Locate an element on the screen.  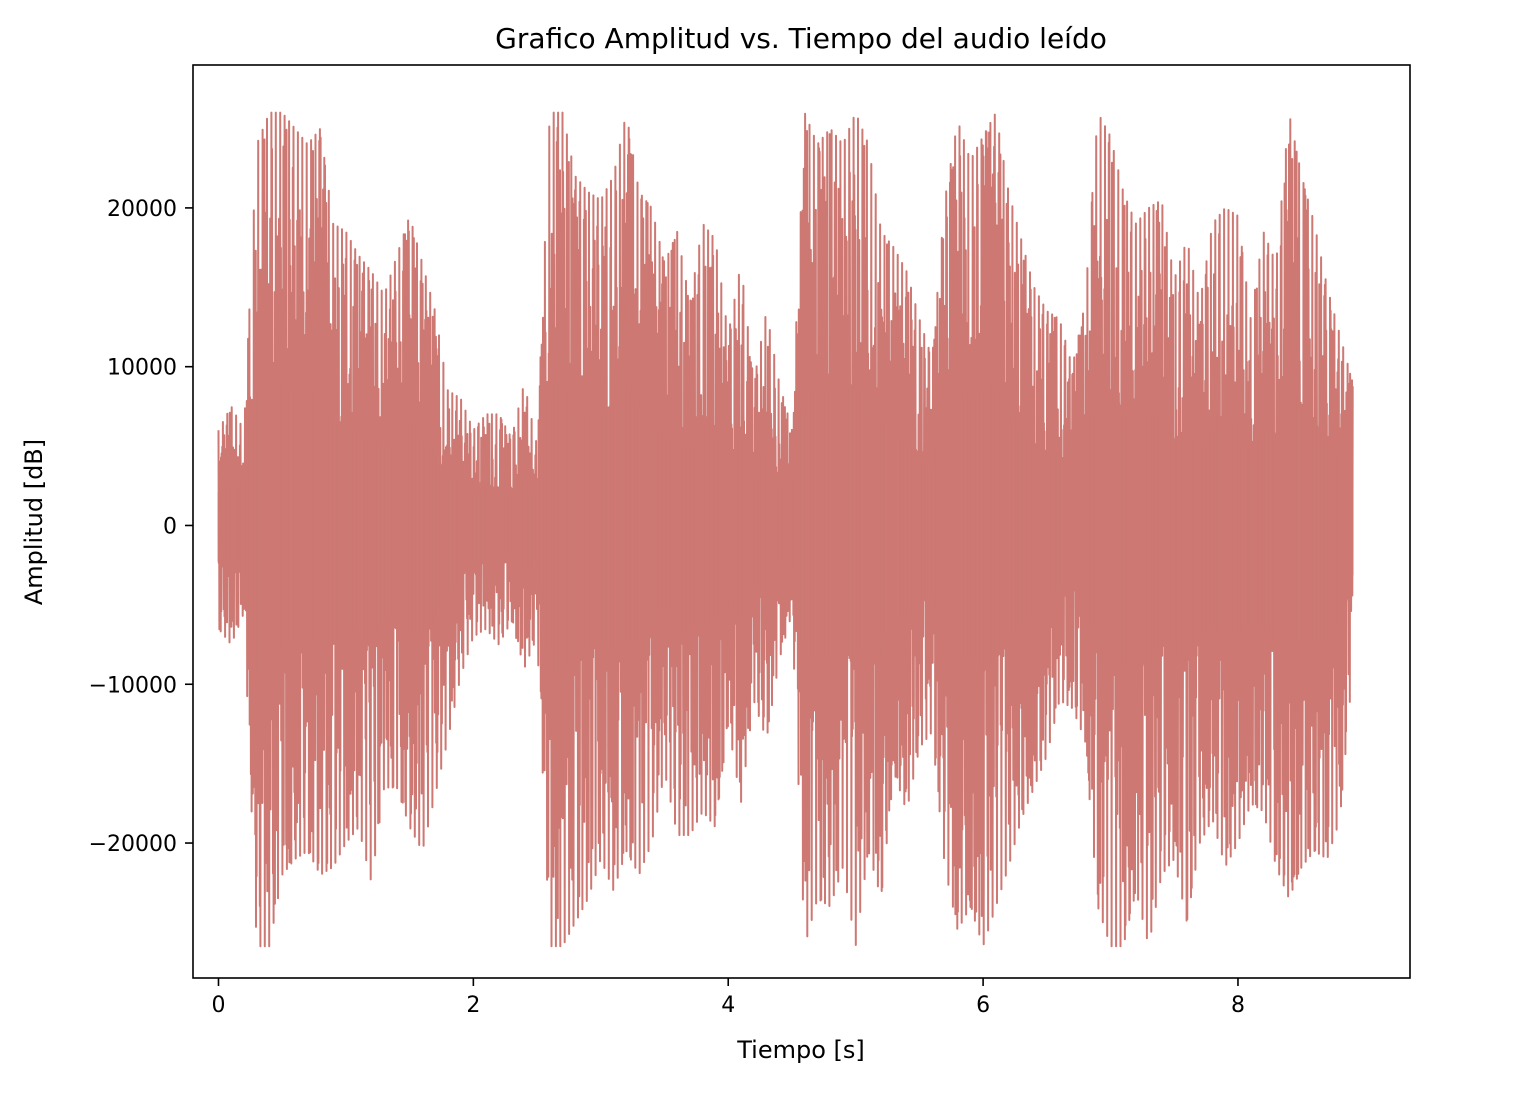
x-axis: 0 2 4 6 8 is located at coordinates (728, 998).